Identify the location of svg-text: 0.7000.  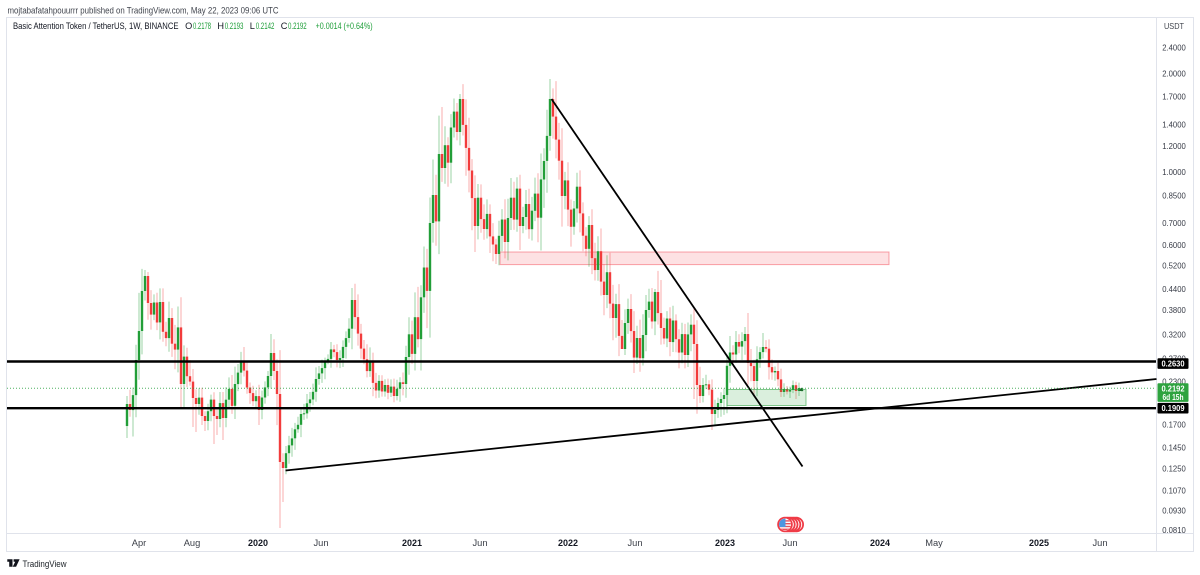
(1174, 223).